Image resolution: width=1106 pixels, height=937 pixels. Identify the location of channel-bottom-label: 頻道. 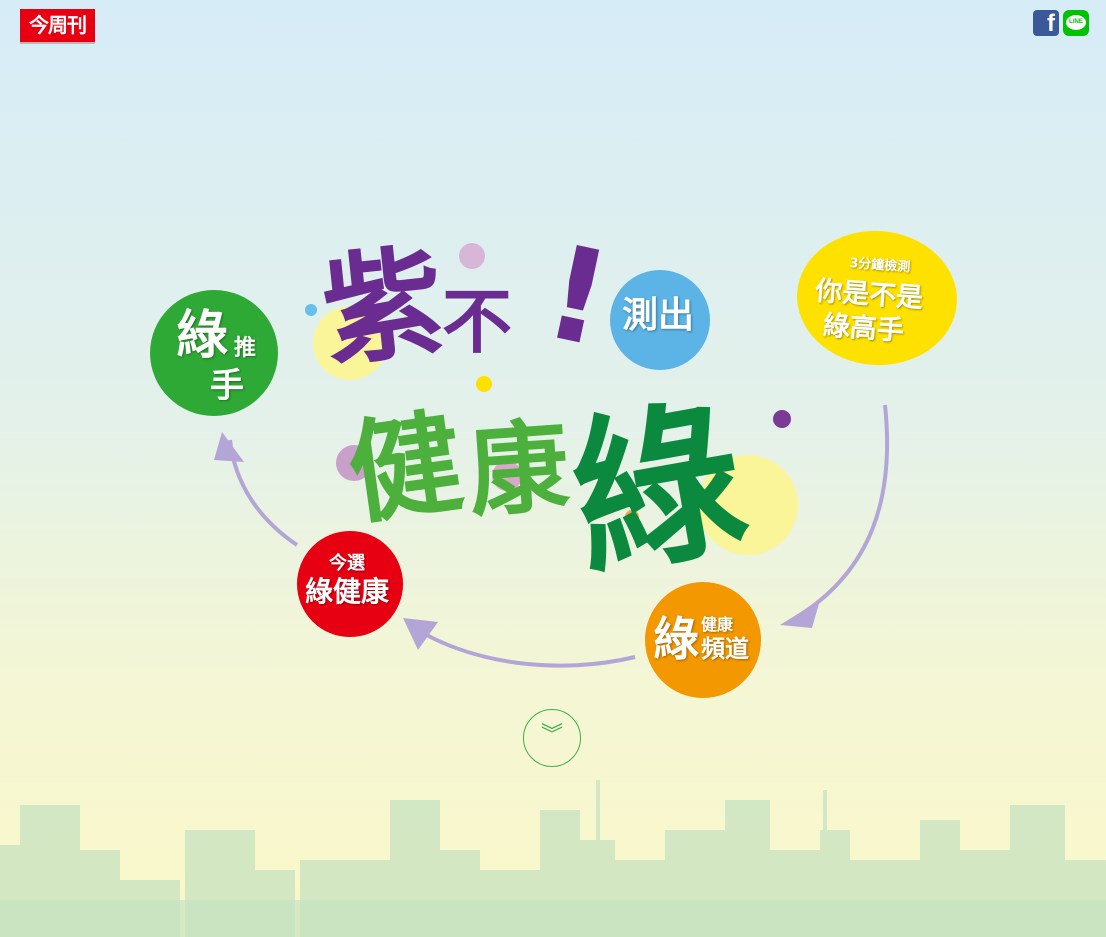
(725, 649).